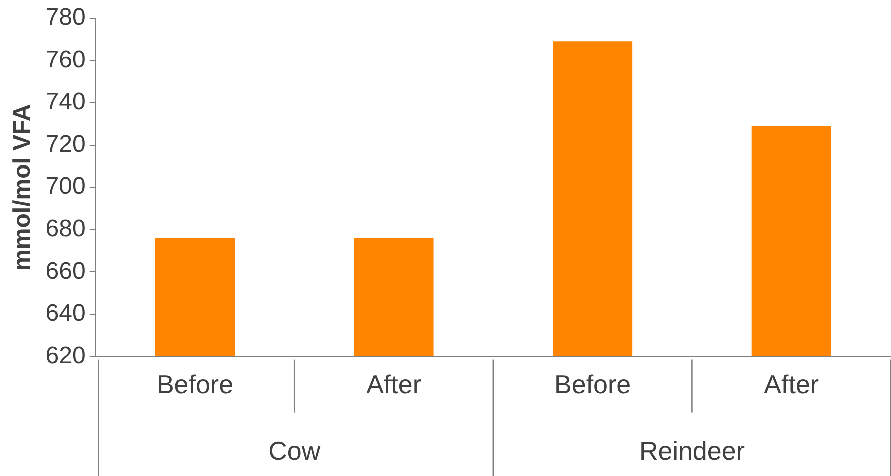  Describe the element at coordinates (66, 314) in the screenshot. I see `y-tick-label: 640` at that location.